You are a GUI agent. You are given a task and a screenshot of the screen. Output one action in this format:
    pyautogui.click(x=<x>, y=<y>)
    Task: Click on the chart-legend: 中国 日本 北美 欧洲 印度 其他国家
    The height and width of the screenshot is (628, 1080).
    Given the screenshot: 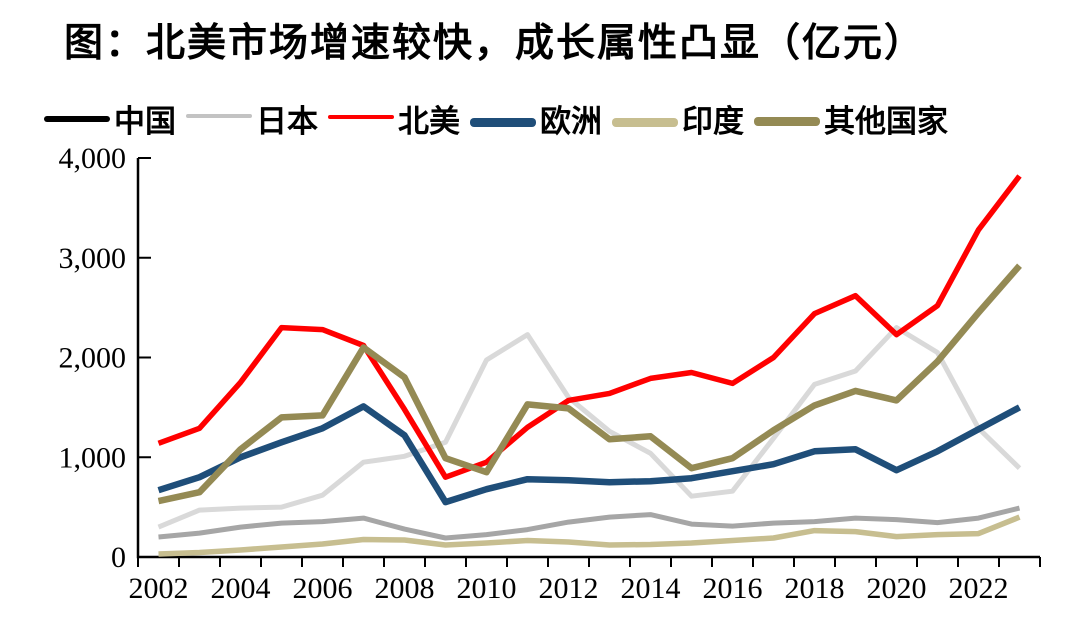 What is the action you would take?
    pyautogui.click(x=501, y=118)
    